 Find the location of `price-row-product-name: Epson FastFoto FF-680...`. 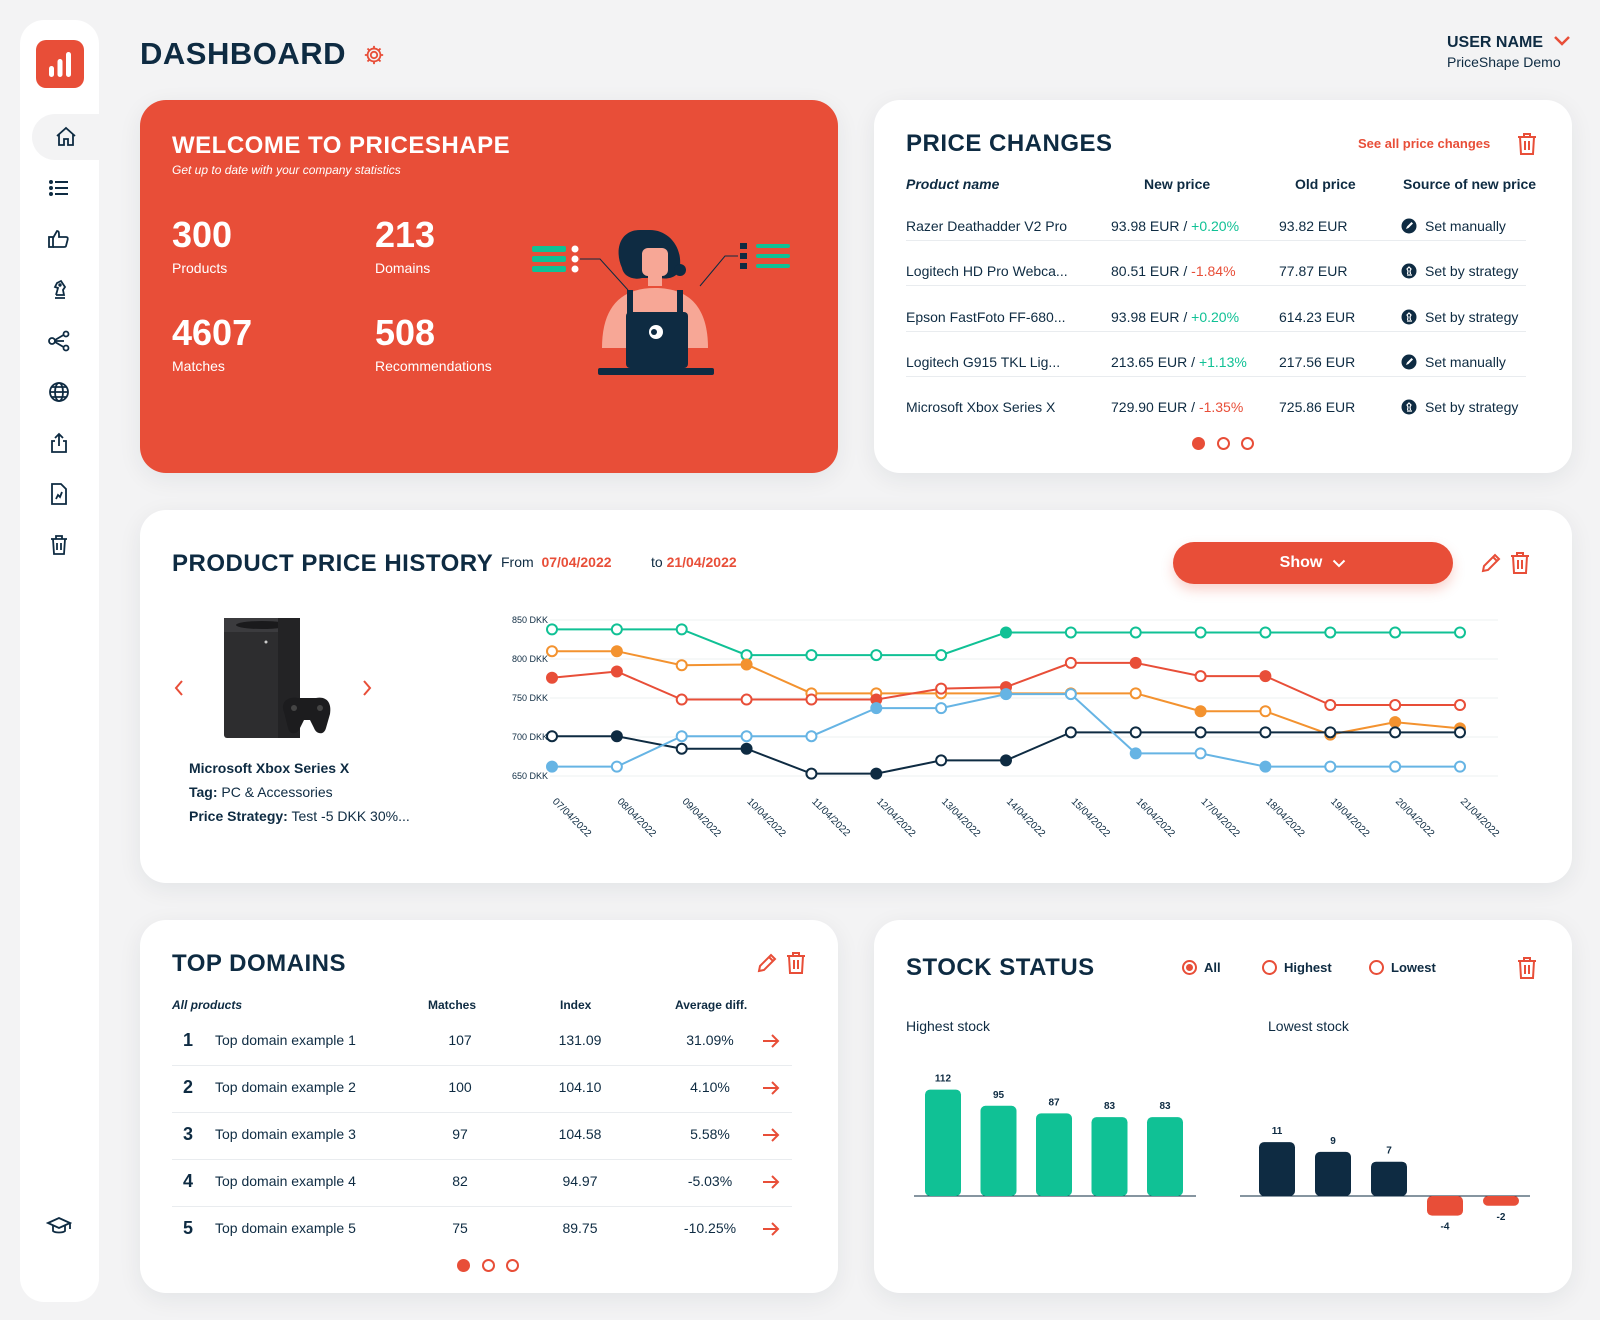

price-row-product-name: Epson FastFoto FF-680... is located at coordinates (986, 317).